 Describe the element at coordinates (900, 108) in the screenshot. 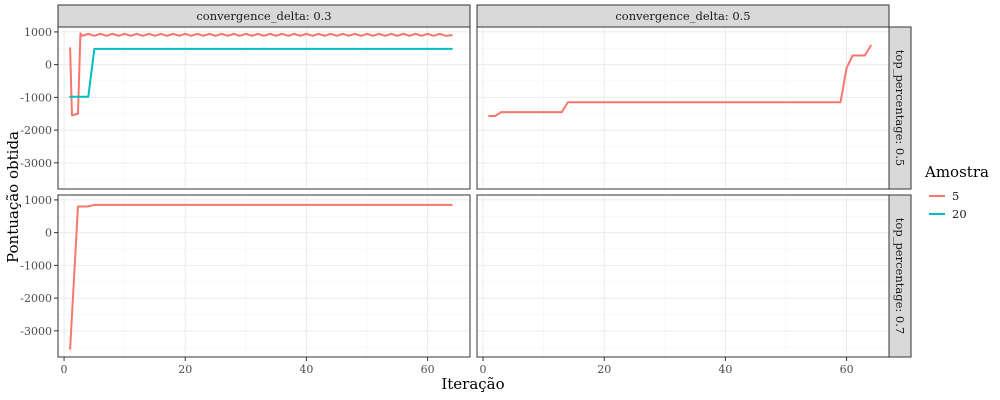

I see `facet-label-row: top_percentage: 0.5` at that location.